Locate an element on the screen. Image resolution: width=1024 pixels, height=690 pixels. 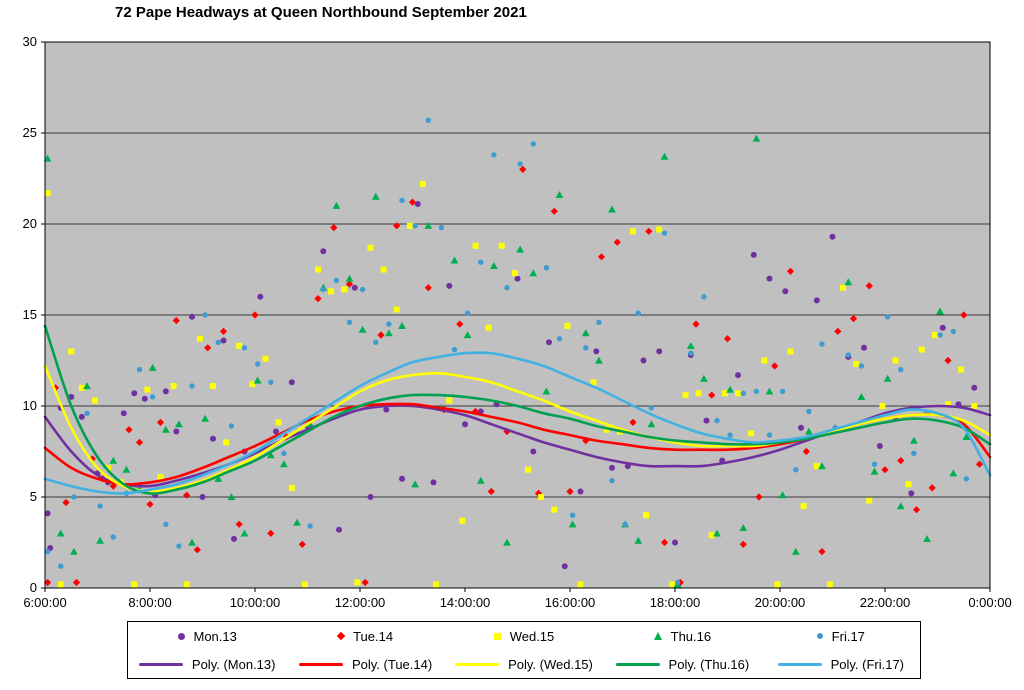
legend-item-tue14: Tue.14 is located at coordinates (365, 636).